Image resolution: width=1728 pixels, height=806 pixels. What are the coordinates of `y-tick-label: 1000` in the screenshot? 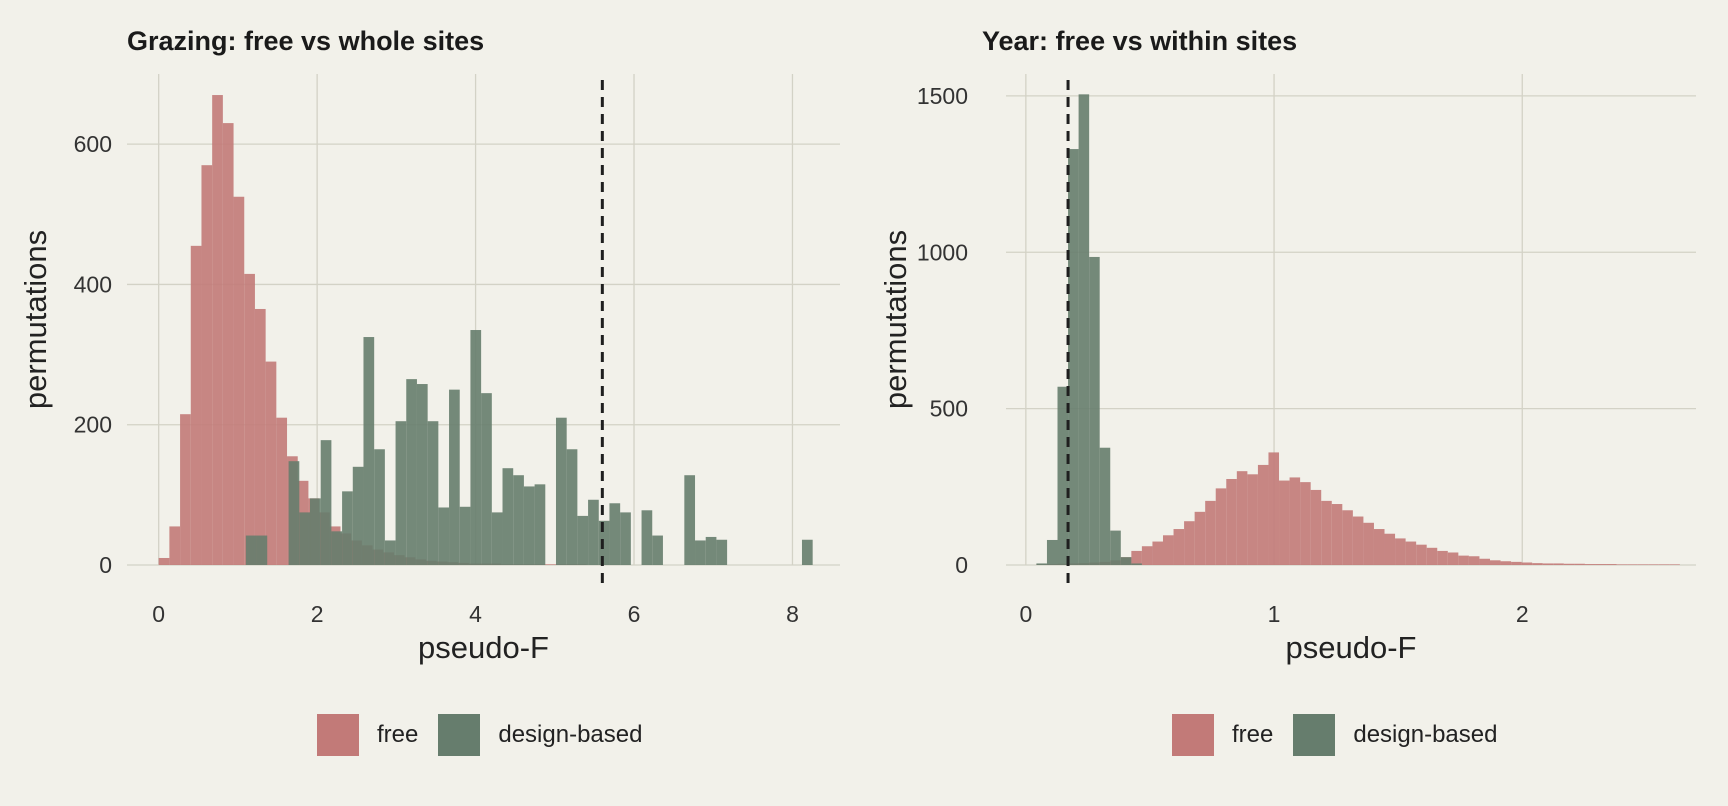 It's located at (942, 252).